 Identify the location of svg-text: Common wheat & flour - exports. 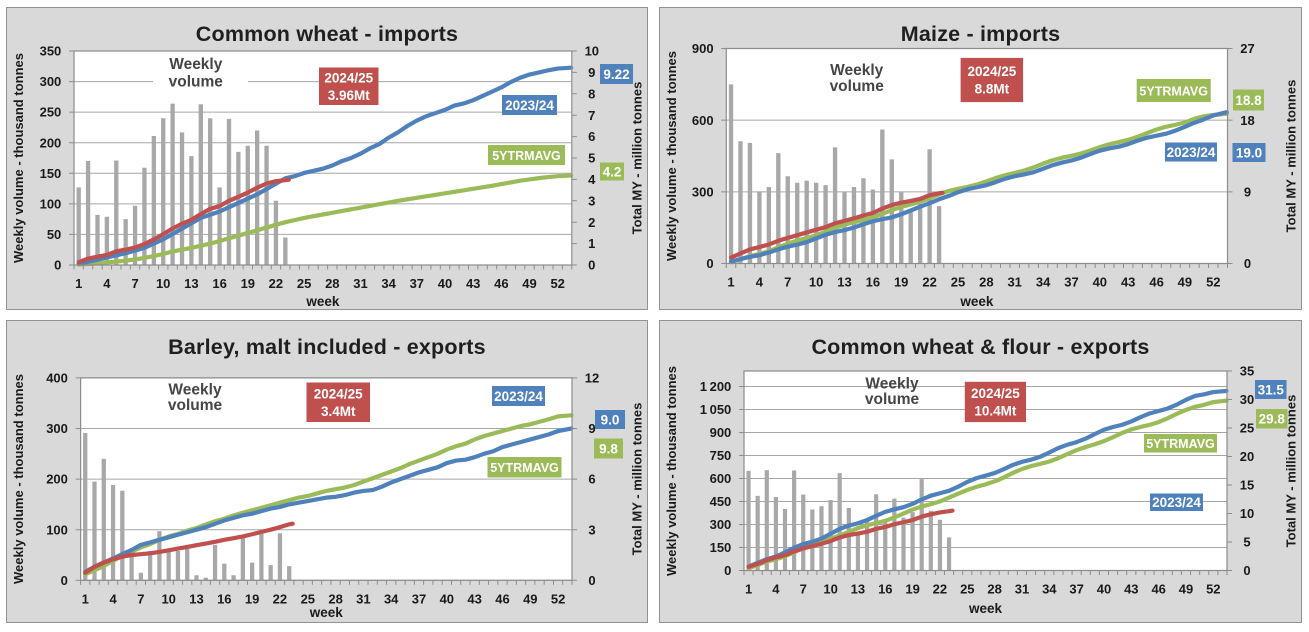
(980, 347).